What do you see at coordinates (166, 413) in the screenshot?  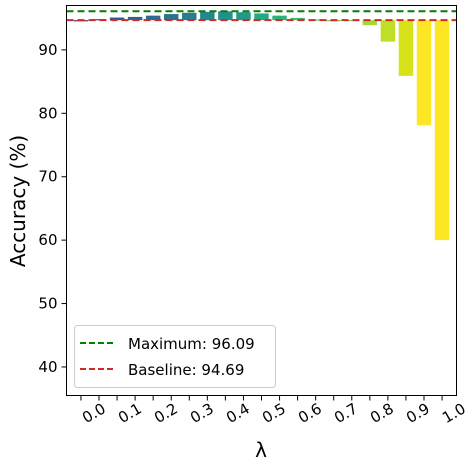 I see `x-tick-label: 0.2` at bounding box center [166, 413].